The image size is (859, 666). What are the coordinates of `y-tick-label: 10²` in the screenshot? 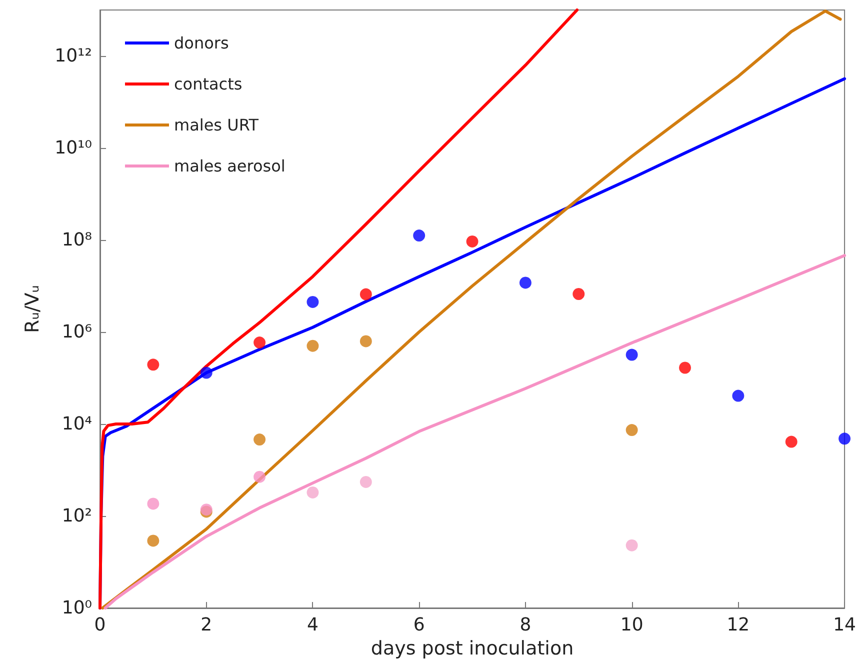 It's located at (77, 516).